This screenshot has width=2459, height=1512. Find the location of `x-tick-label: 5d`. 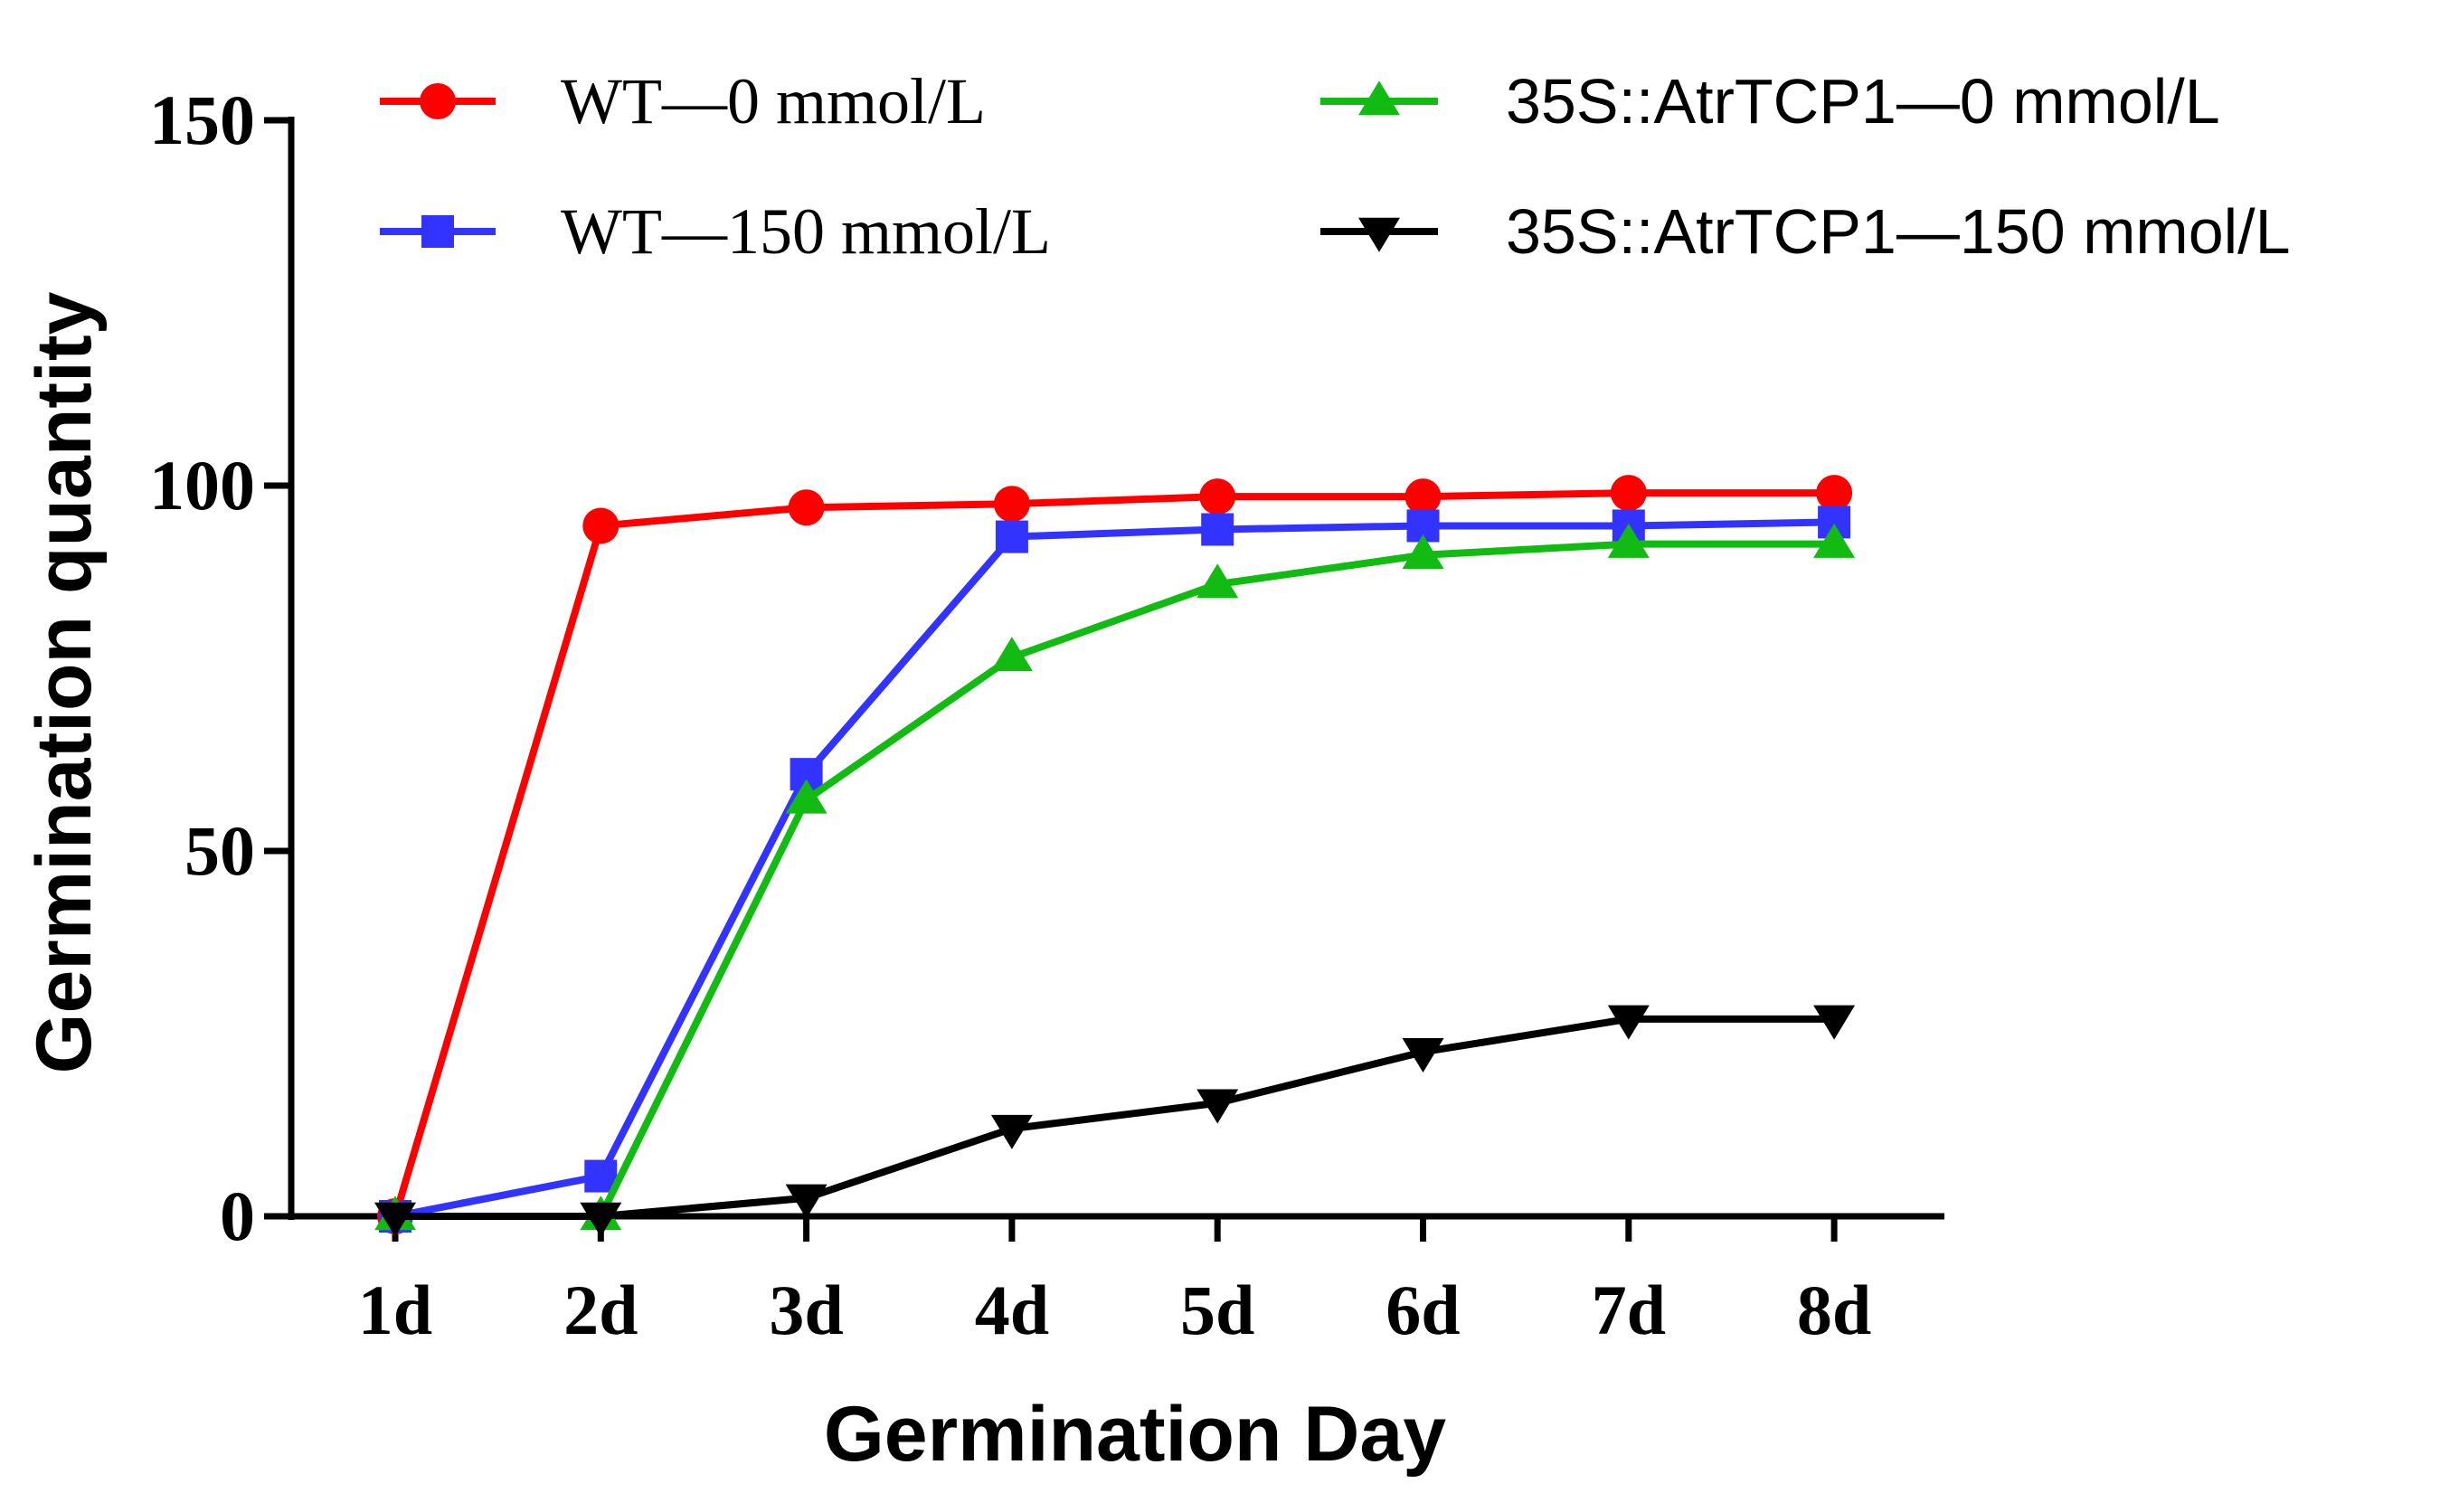

x-tick-label: 5d is located at coordinates (1217, 1310).